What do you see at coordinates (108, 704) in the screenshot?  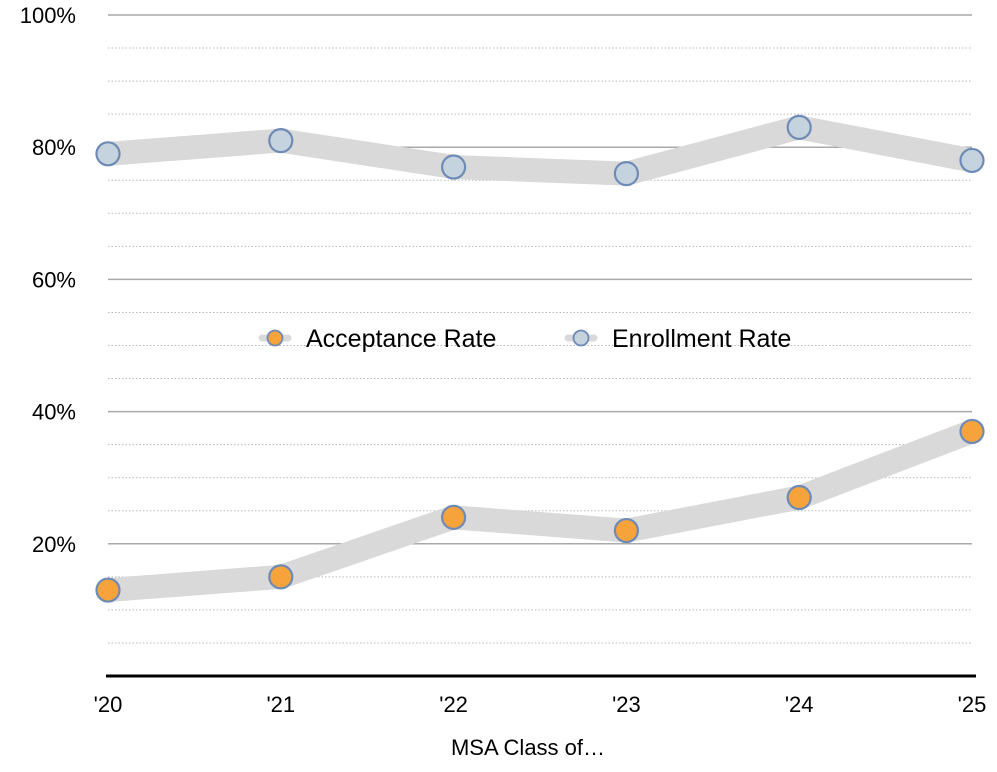 I see `x-tick-label: '20` at bounding box center [108, 704].